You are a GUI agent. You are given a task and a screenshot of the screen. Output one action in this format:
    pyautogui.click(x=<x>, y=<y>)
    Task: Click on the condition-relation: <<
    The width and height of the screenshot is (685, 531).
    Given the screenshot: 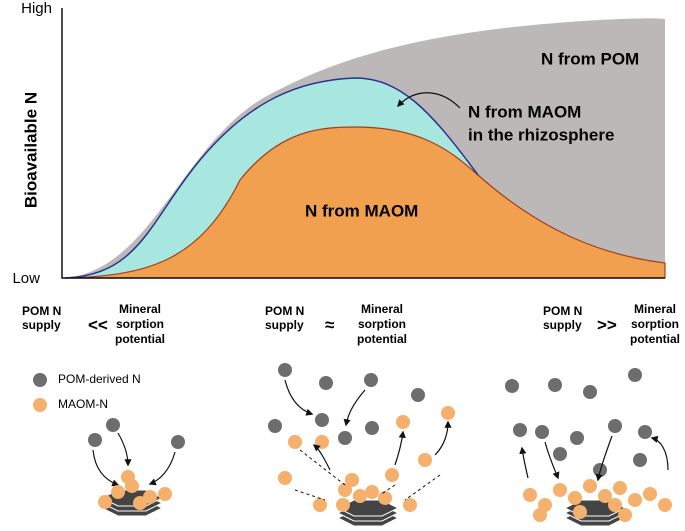 What is the action you would take?
    pyautogui.click(x=98, y=324)
    